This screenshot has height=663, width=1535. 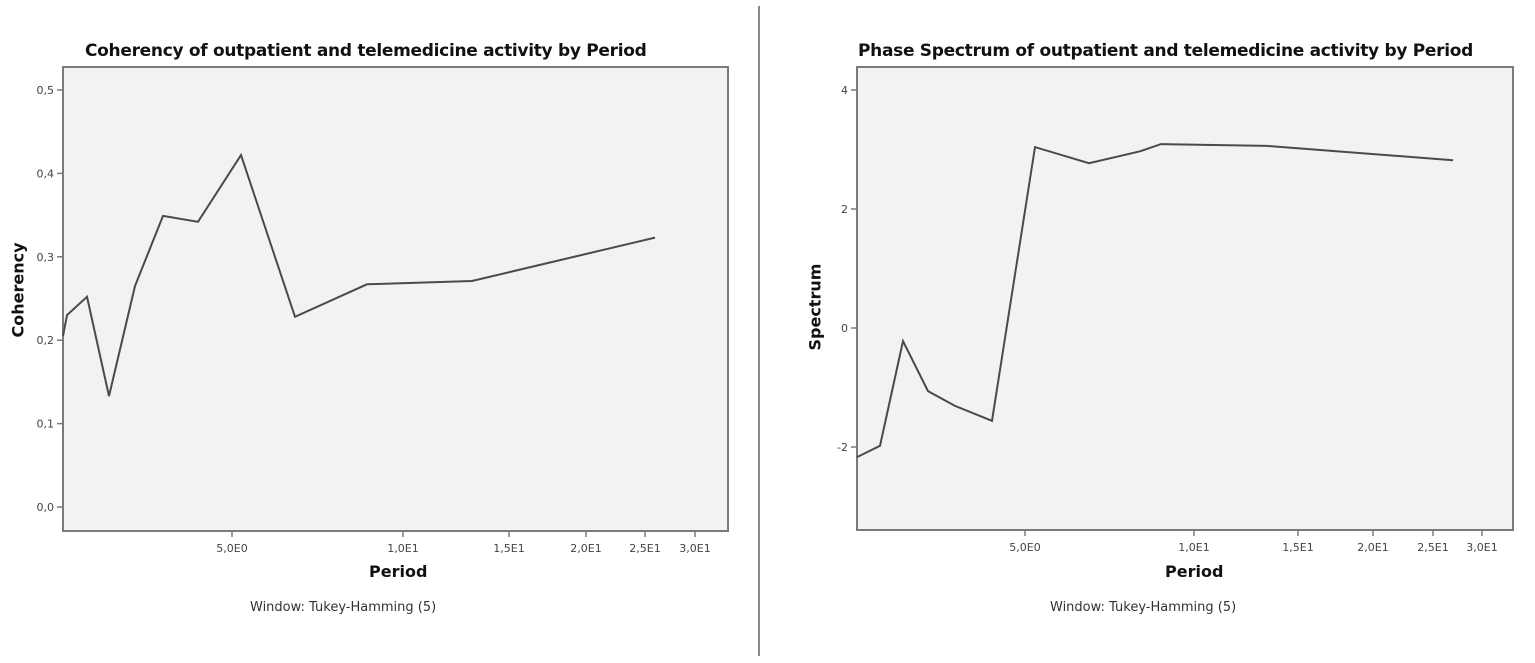 What do you see at coordinates (844, 328) in the screenshot?
I see `y-tick-label: 0` at bounding box center [844, 328].